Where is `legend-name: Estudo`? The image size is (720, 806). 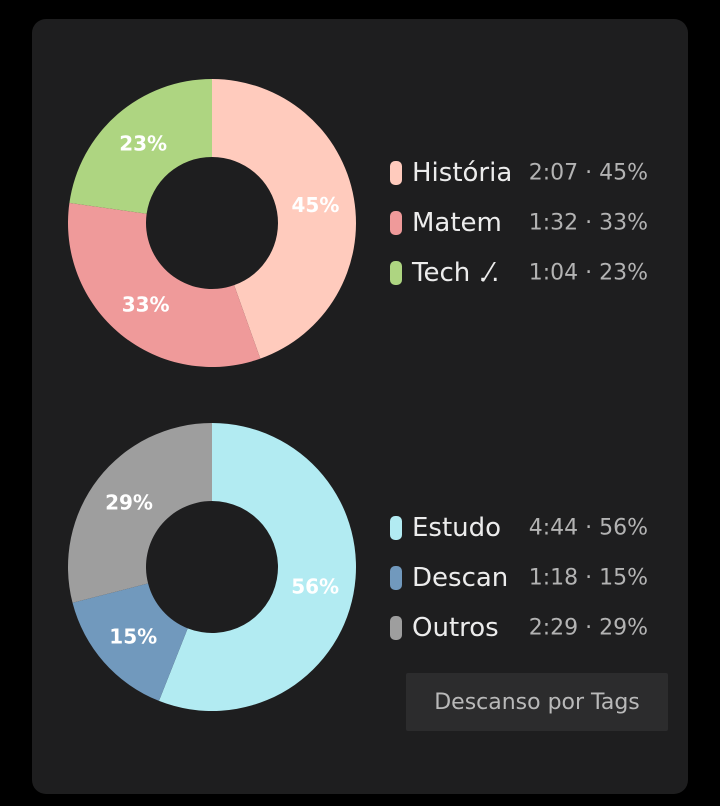
legend-name: Estudo is located at coordinates (457, 528).